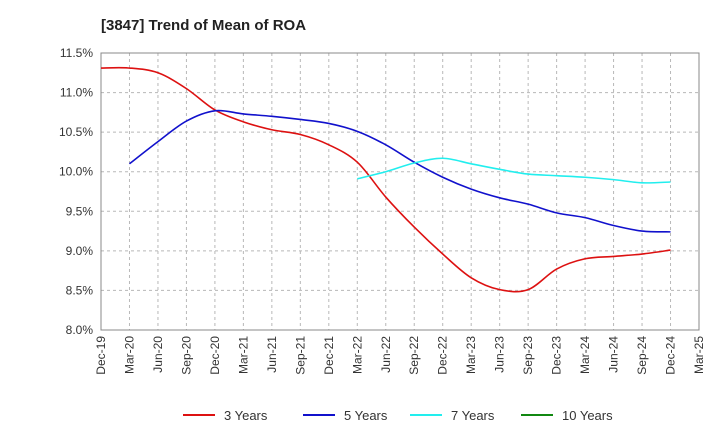 This screenshot has width=720, height=440. Describe the element at coordinates (614, 354) in the screenshot. I see `x-tick-label: Jun-24` at that location.